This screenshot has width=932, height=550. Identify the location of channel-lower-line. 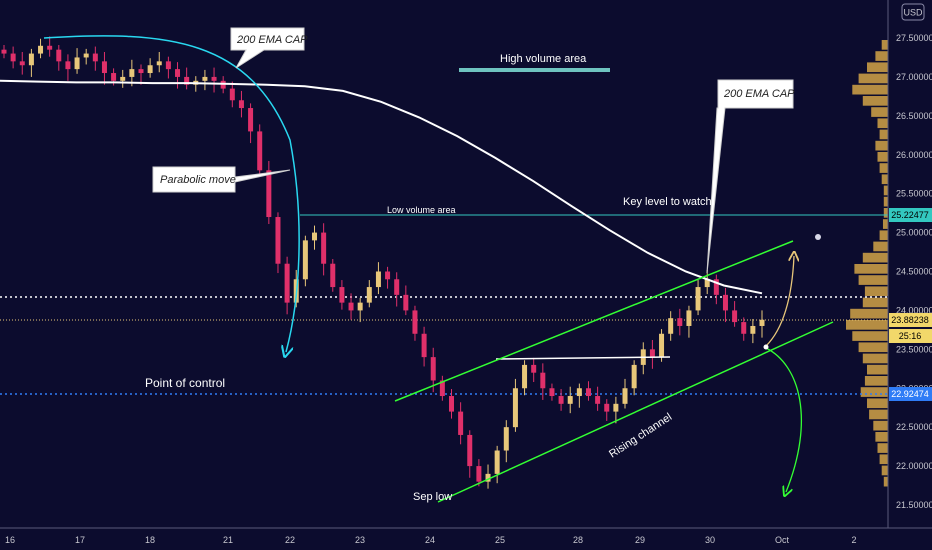
(635, 412).